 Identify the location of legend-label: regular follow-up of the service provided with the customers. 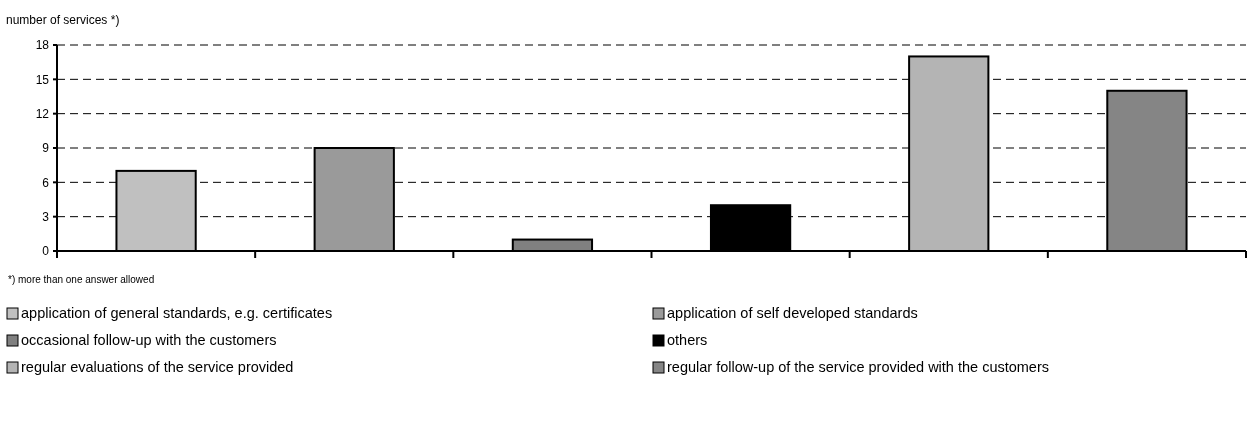
(858, 367).